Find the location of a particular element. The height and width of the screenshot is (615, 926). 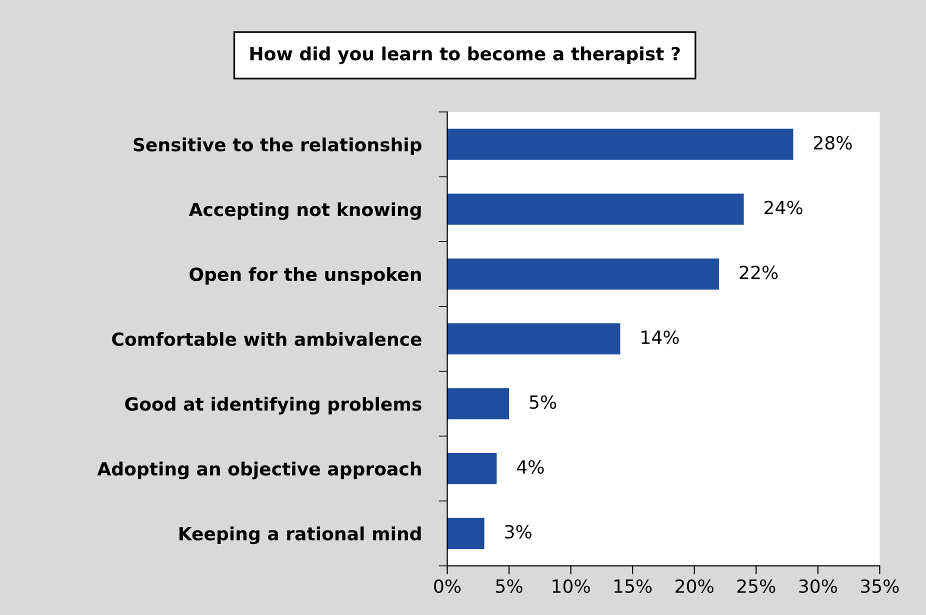

x-tick-label: 0% is located at coordinates (447, 586).